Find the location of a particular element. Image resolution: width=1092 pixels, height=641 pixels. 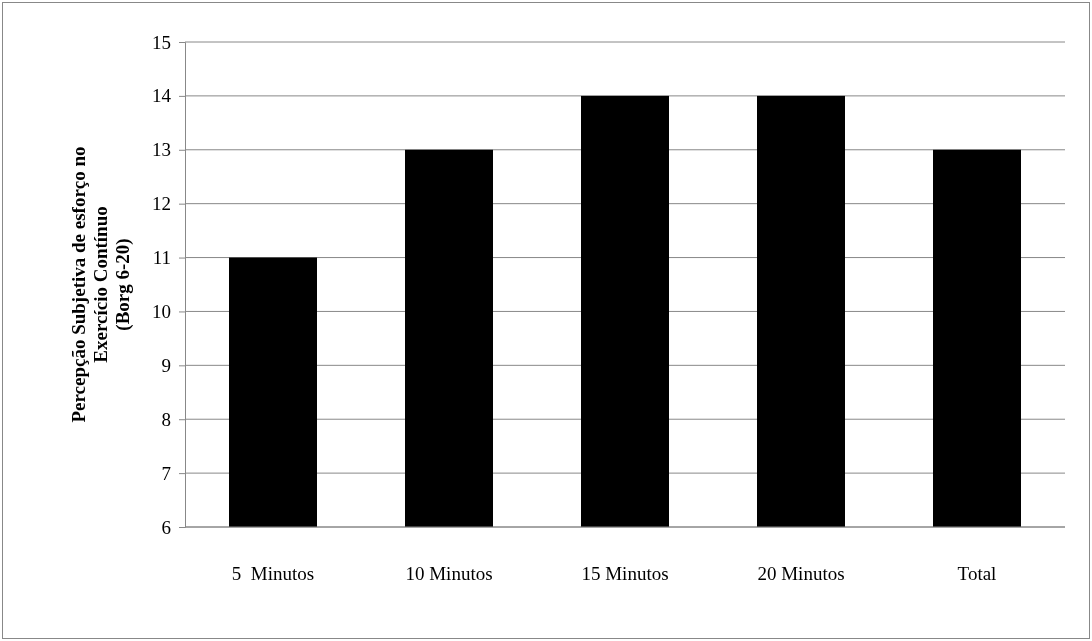

y-tick-label: 12 is located at coordinates (161, 204).